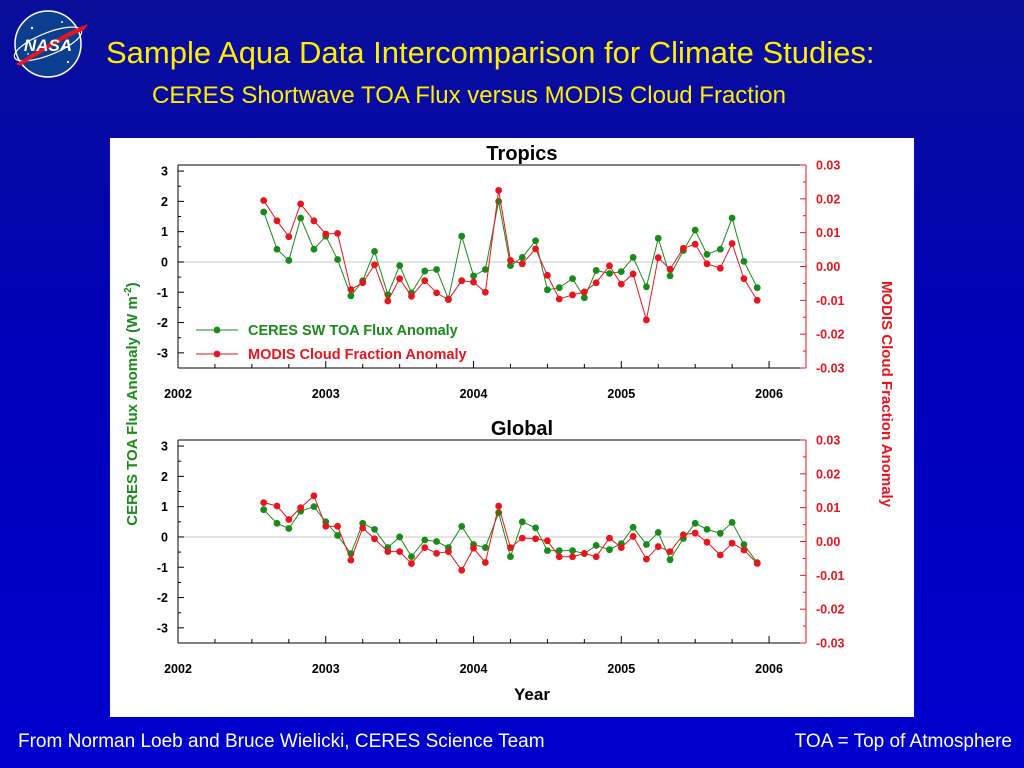 The image size is (1024, 768). I want to click on x-tick-label: 2004, so click(474, 394).